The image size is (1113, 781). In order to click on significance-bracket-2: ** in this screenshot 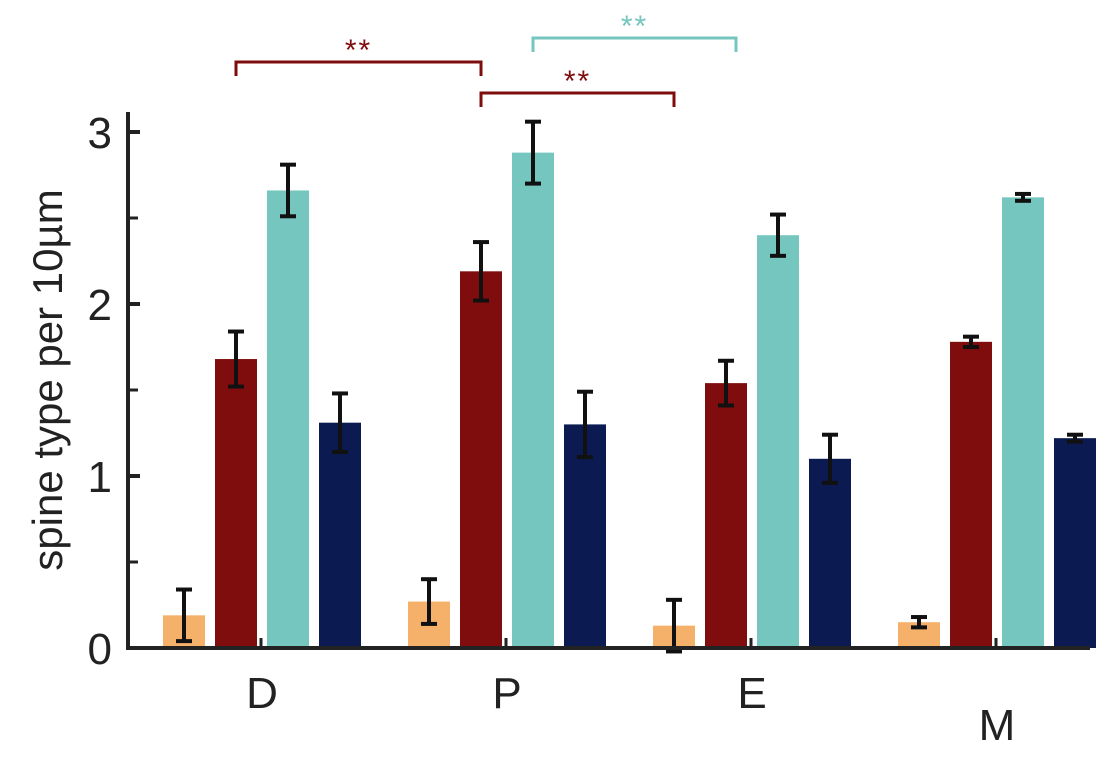, I will do `click(577, 86)`.